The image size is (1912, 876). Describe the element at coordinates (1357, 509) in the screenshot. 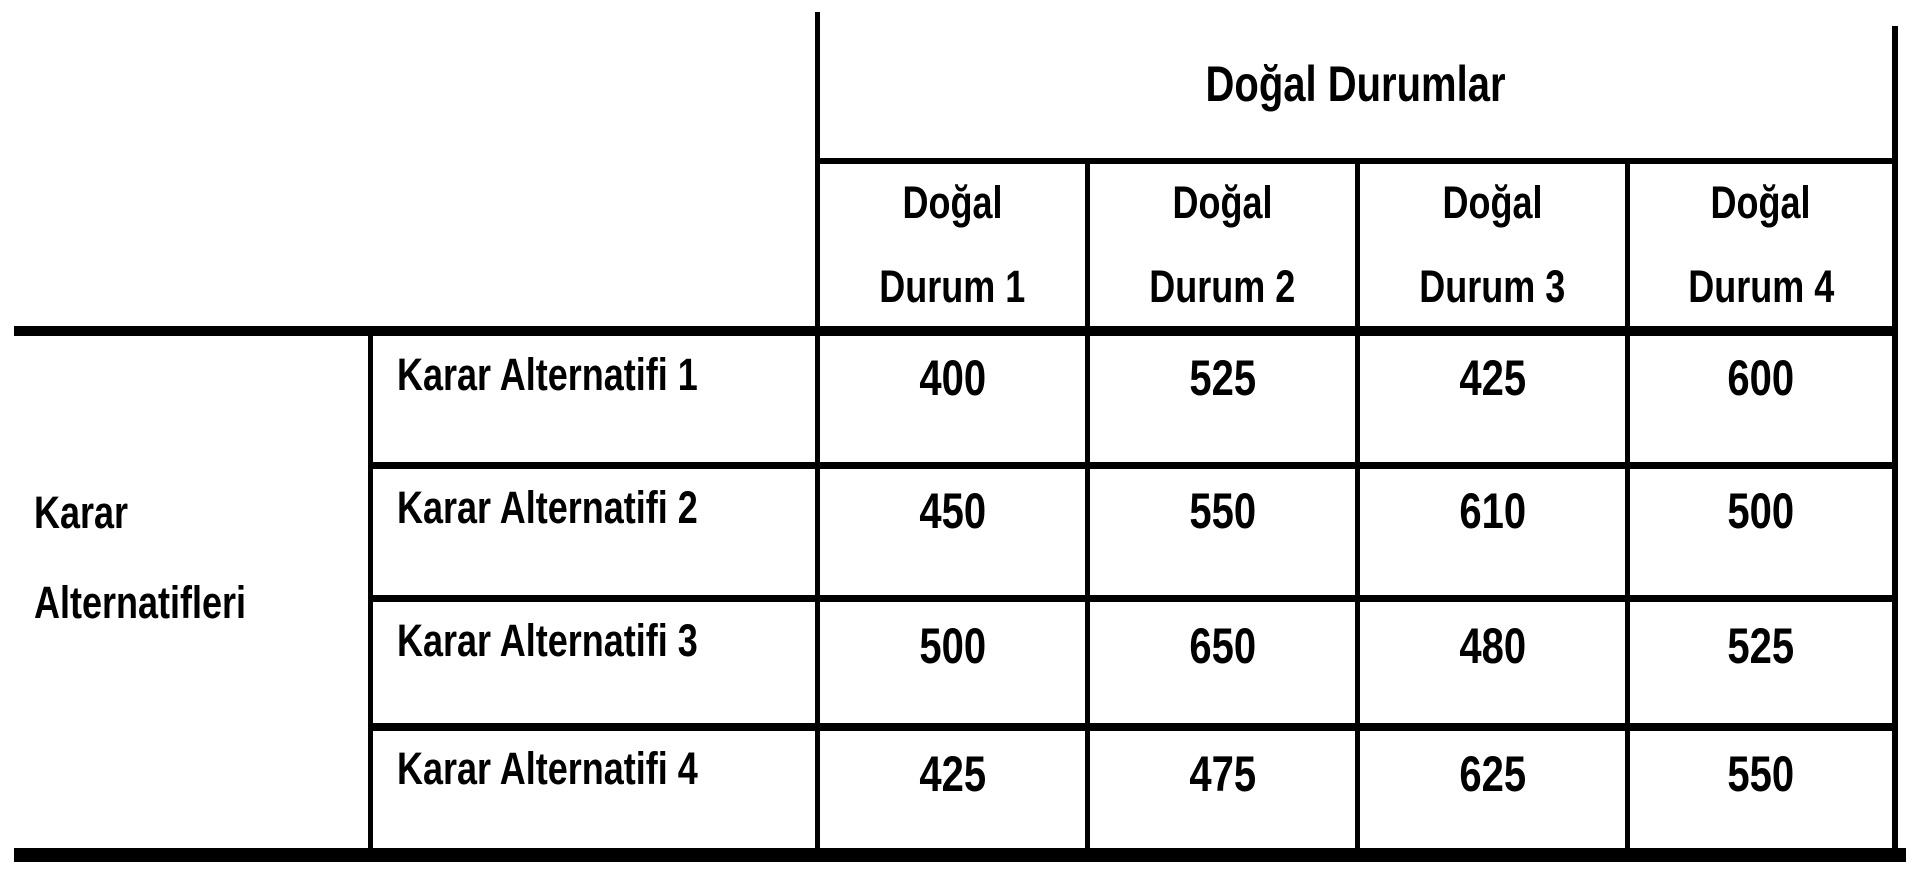

I see `table-border-vertical-col2-col3` at that location.